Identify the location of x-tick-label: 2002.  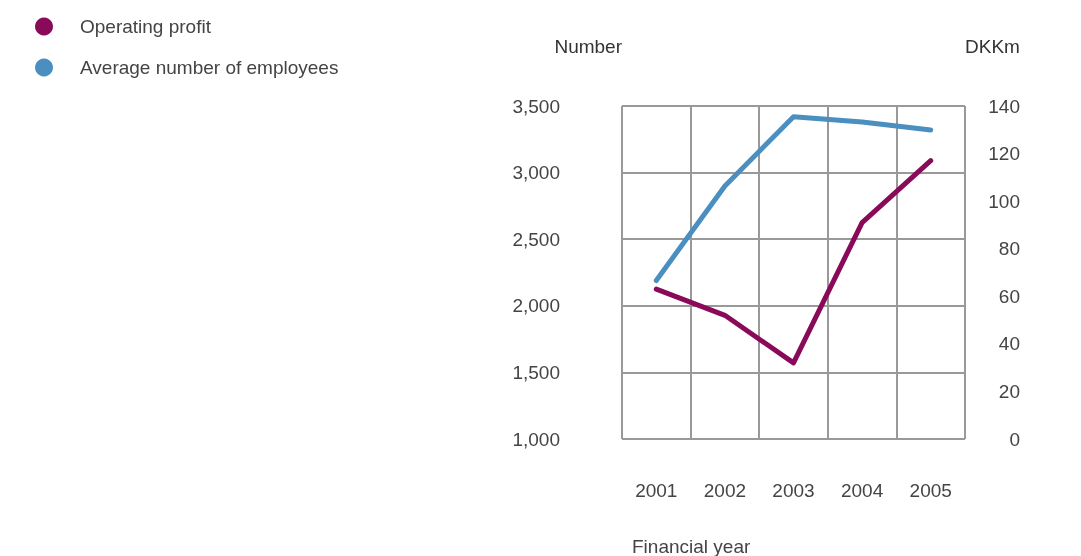
(725, 490).